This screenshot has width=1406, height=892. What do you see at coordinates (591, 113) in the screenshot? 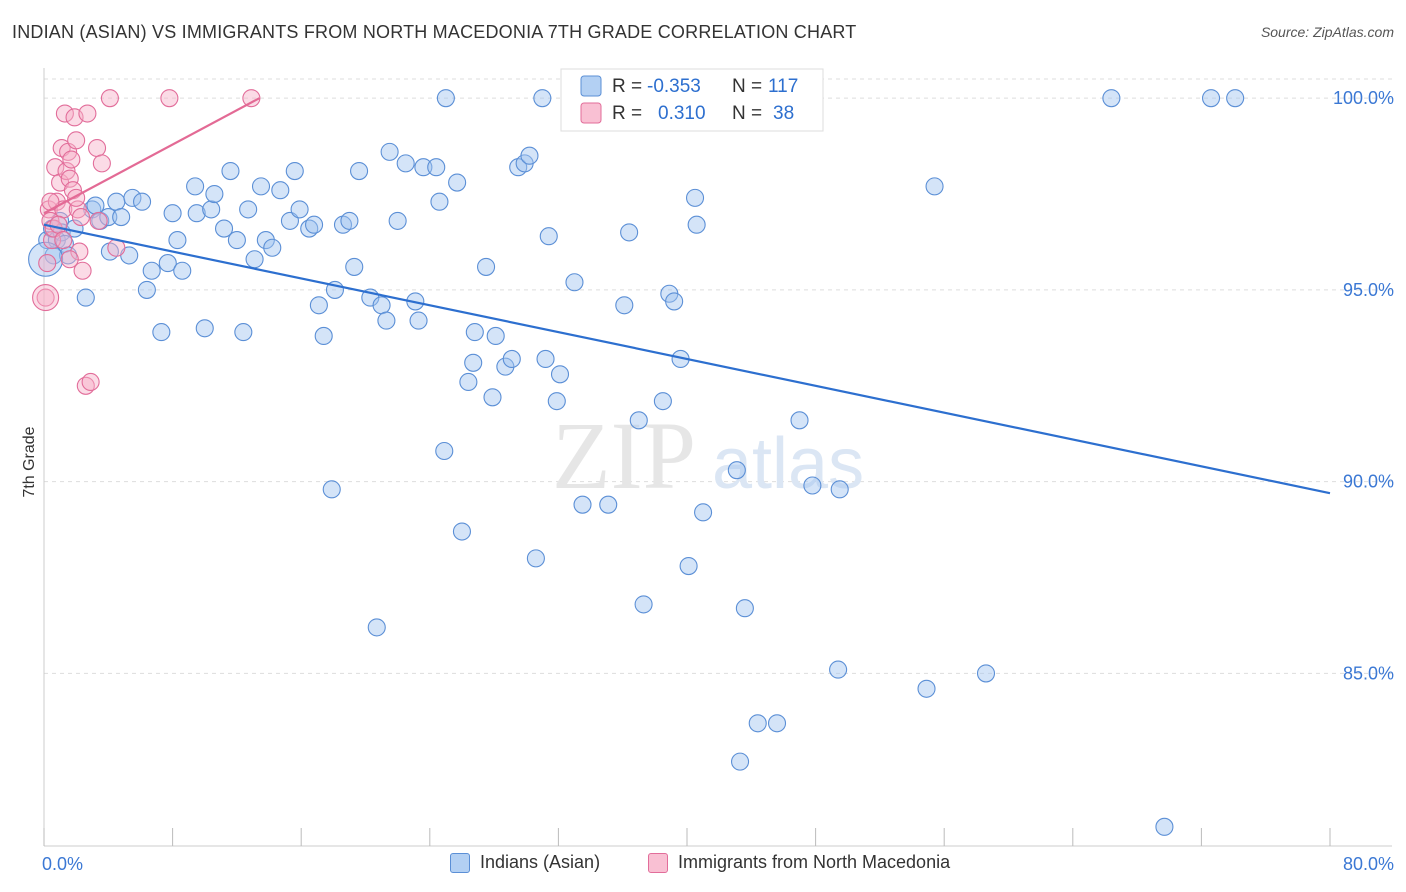
I see `stats-swatch-pink` at bounding box center [591, 113].